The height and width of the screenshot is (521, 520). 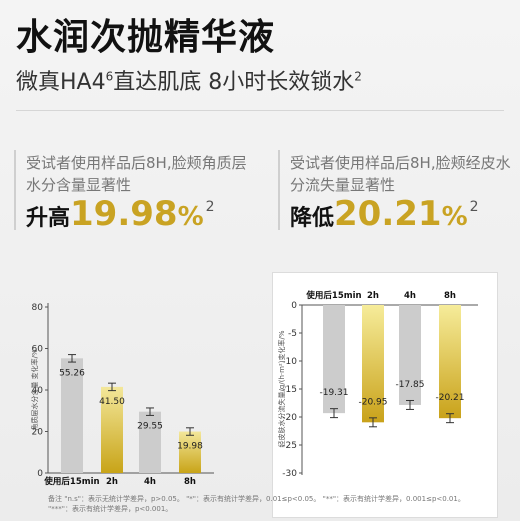 What do you see at coordinates (79, 185) in the screenshot?
I see `left-desc-line-2: 水分含量显著性` at bounding box center [79, 185].